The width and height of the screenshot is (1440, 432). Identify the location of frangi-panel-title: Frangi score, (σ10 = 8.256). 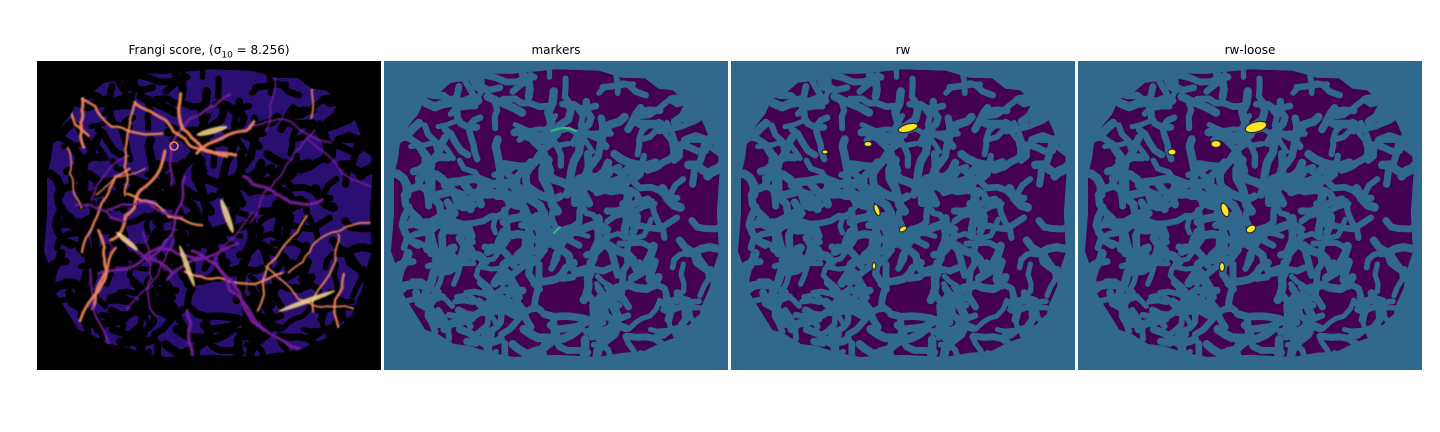
(209, 52).